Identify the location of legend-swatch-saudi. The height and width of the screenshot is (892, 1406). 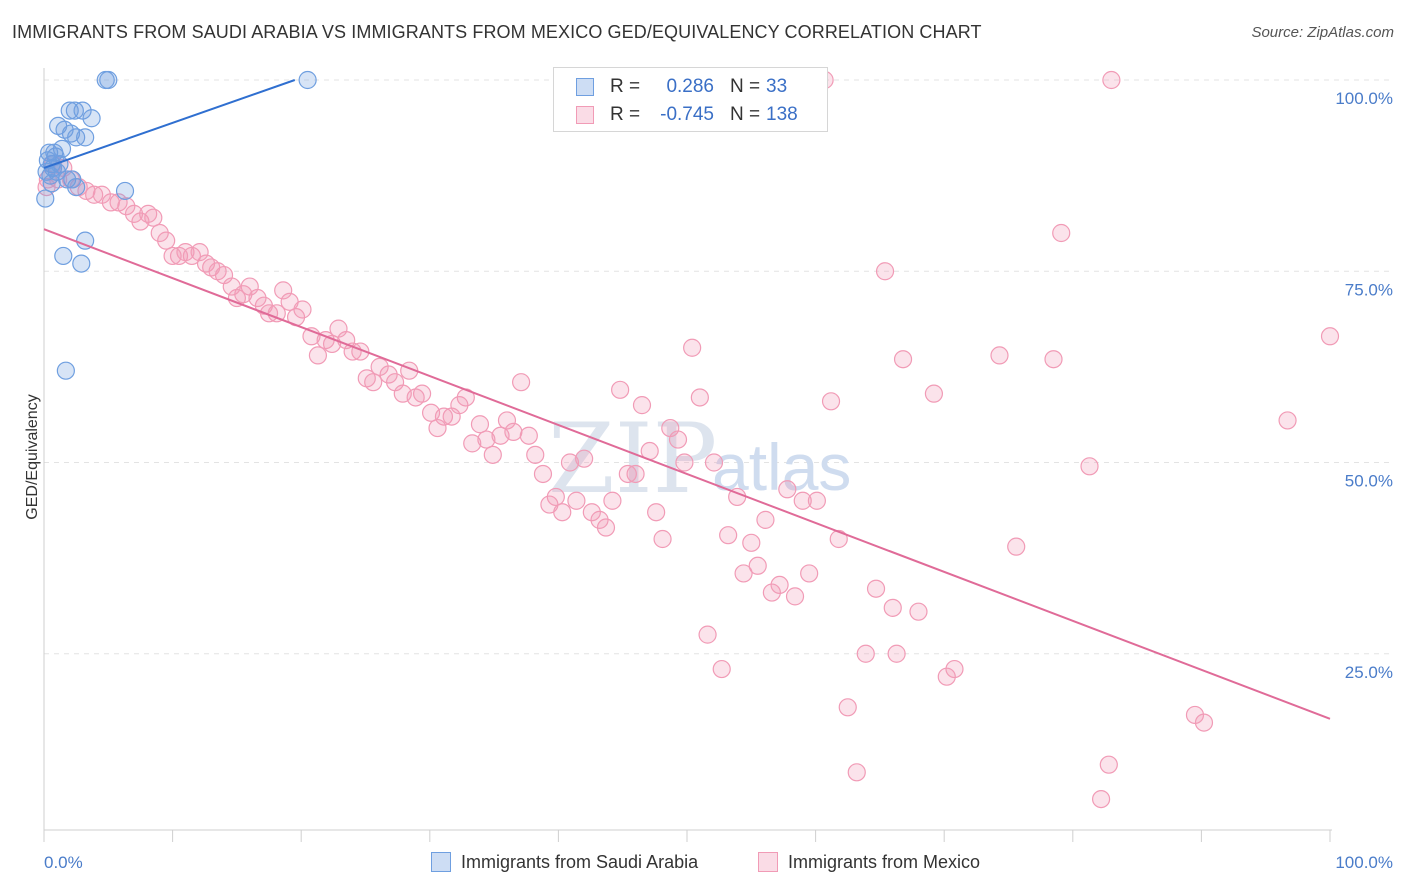
(585, 87).